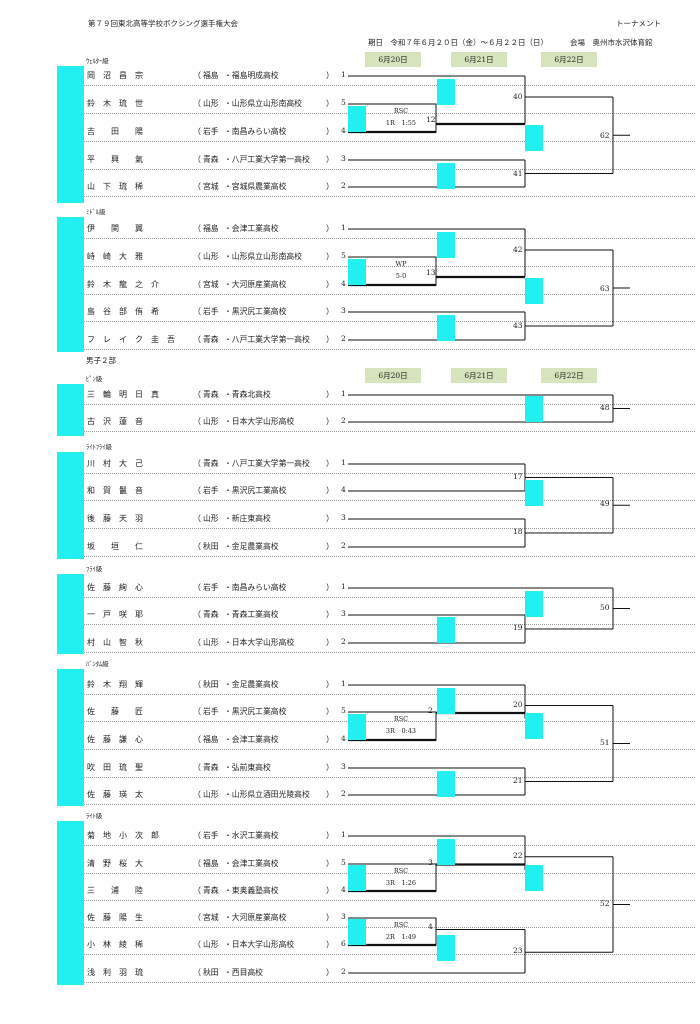  Describe the element at coordinates (251, 546) in the screenshot. I see `entry-school: ・金足農業高校` at that location.